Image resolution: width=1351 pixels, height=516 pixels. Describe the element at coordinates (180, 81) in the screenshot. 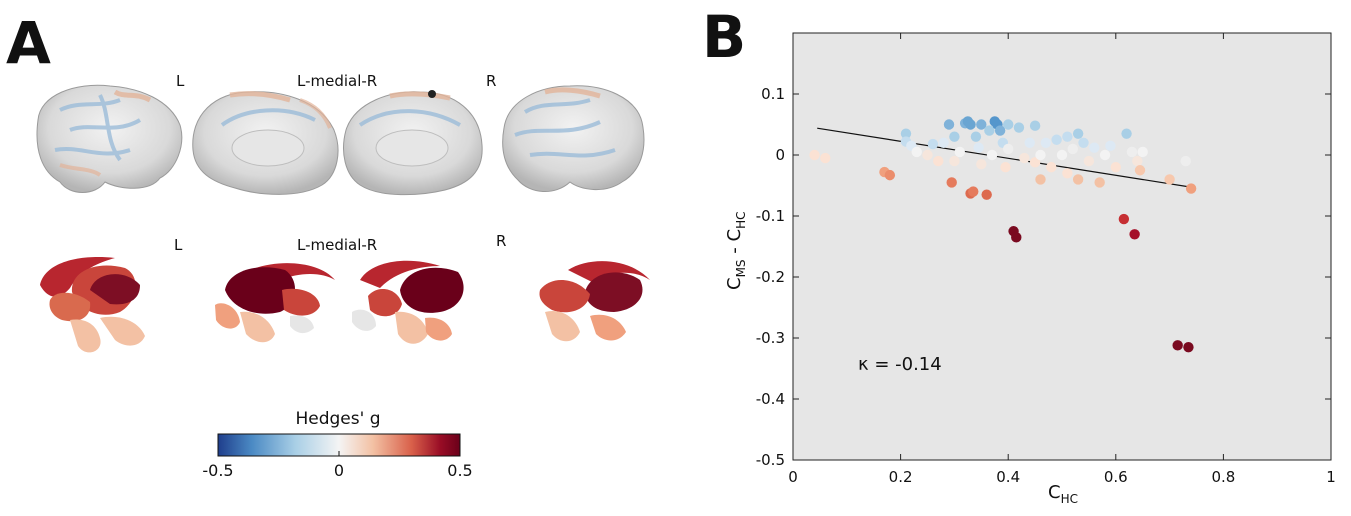

I see `cortex-label-left: L` at that location.